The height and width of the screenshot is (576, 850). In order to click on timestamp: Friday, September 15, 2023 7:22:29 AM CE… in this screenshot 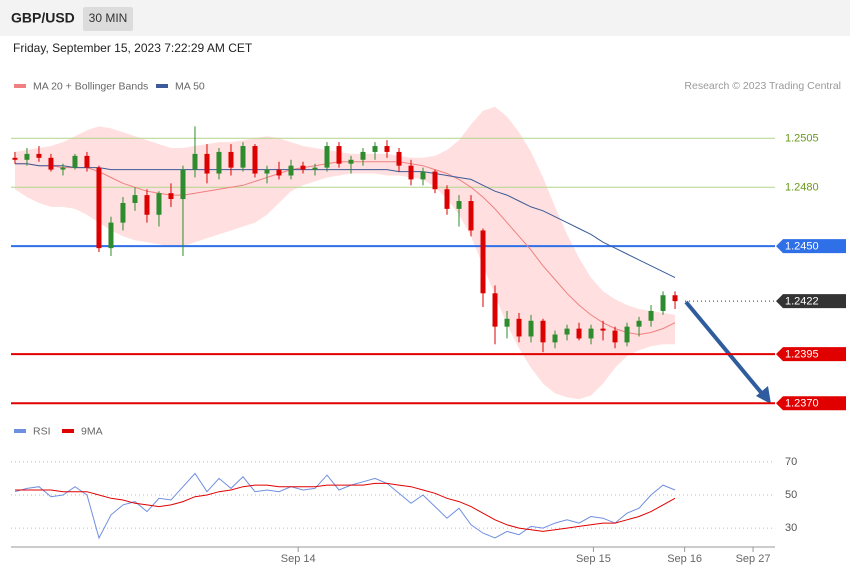, I will do `click(133, 48)`.